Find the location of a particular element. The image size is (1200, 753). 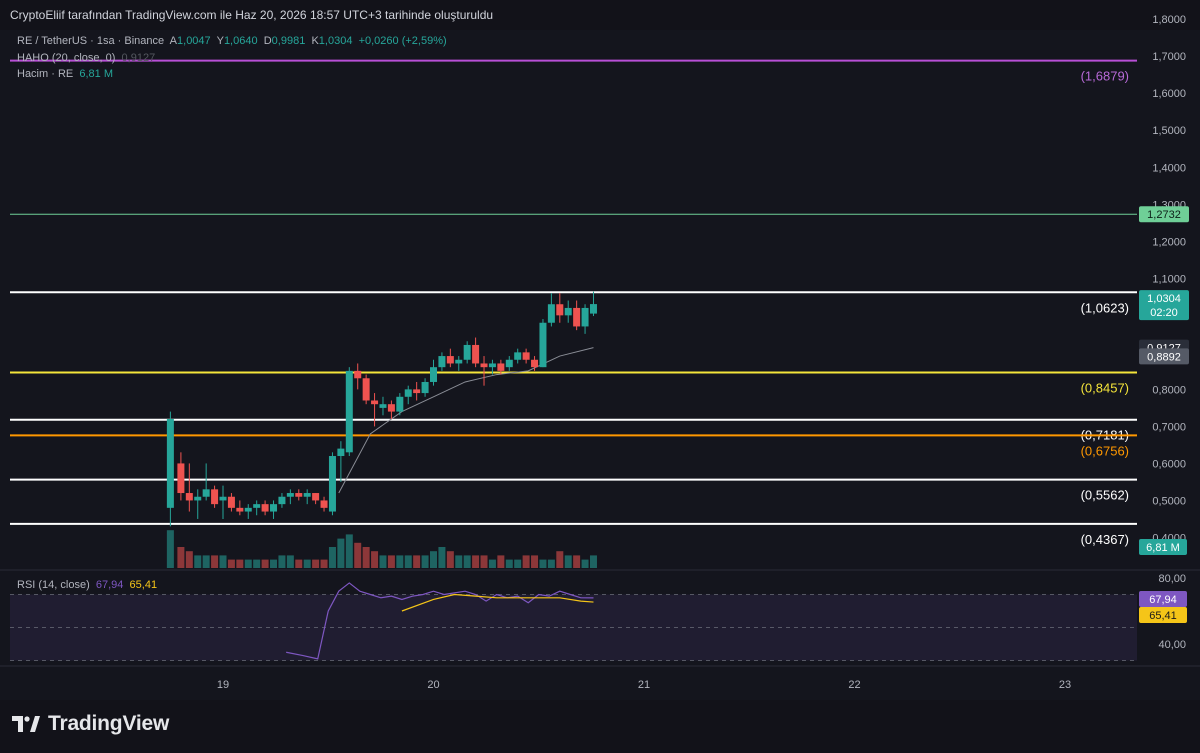

price-badge-label: 1,0304 is located at coordinates (1164, 299).